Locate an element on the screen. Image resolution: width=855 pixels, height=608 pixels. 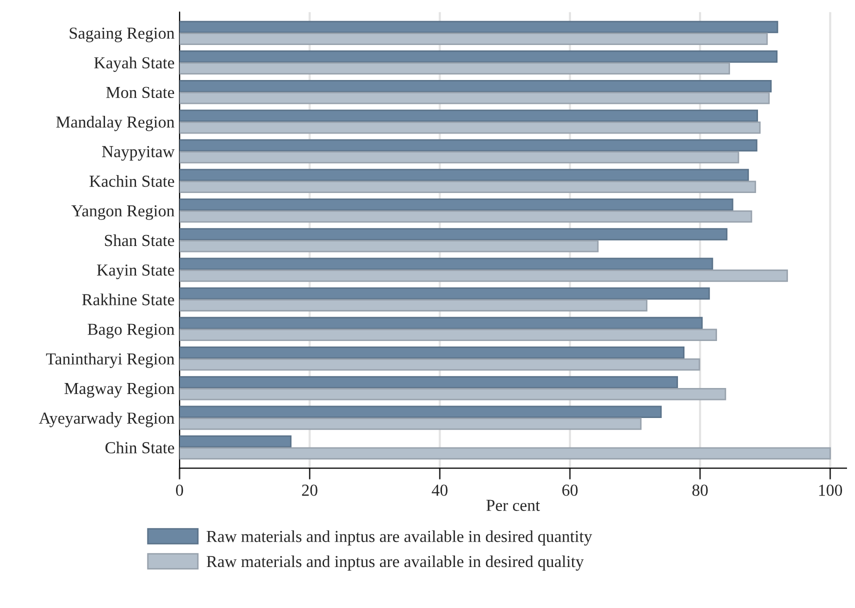
legend-label: Raw materials and inptus are available in desired quantity is located at coordinates (399, 538).